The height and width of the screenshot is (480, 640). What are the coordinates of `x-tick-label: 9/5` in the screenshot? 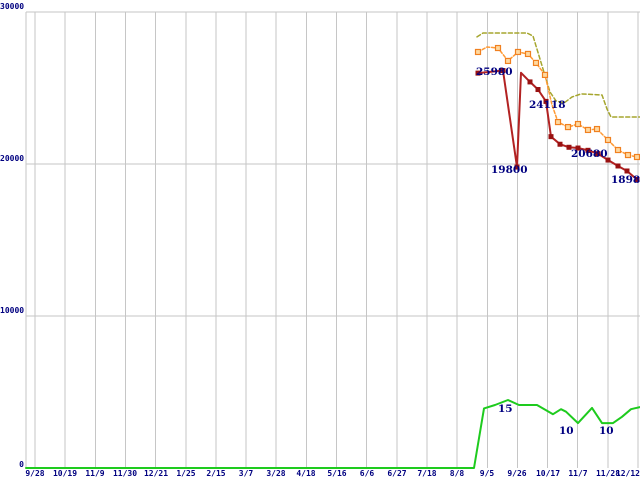 It's located at (487, 473).